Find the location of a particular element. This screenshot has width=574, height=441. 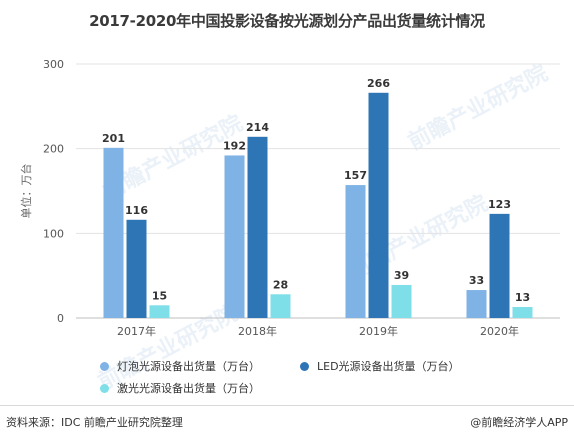

chart-legend: 灯泡光源设备出货量（万台） LED光源设备出货量（万台） 激光光源设备出货量（万台） is located at coordinates (300, 377).